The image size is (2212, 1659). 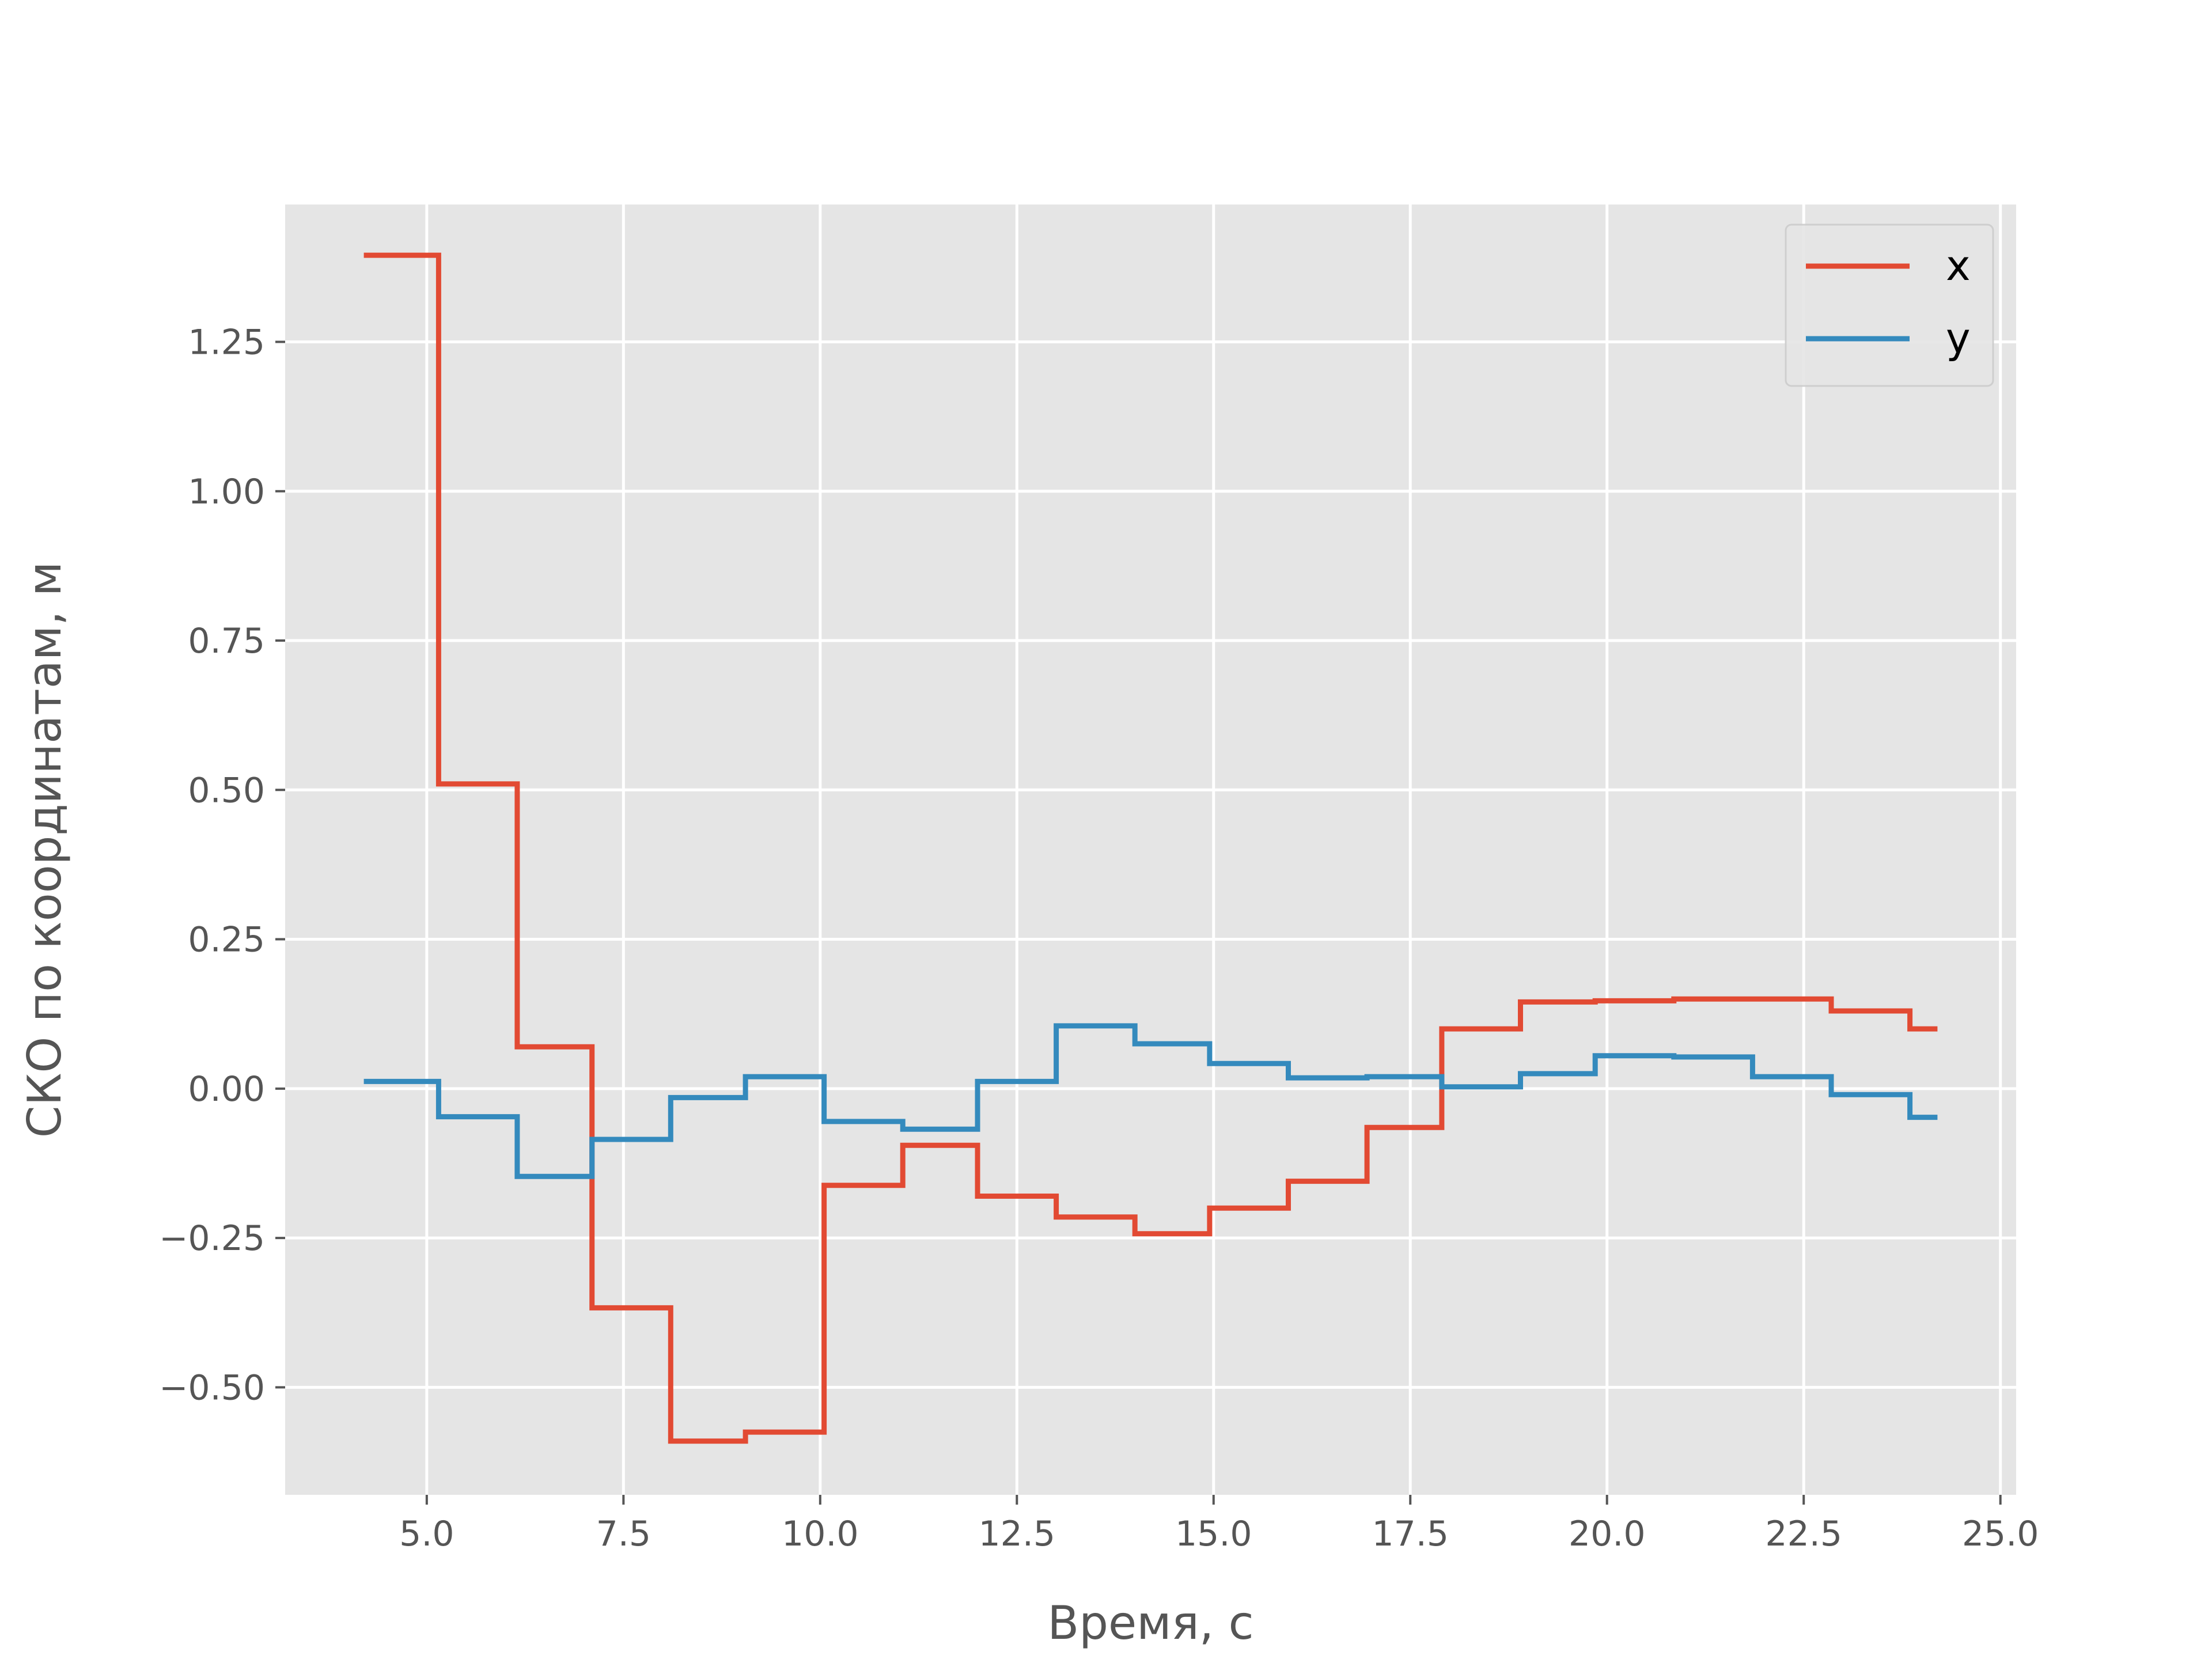 What do you see at coordinates (820, 1534) in the screenshot?
I see `x-tick-label: 10.0` at bounding box center [820, 1534].